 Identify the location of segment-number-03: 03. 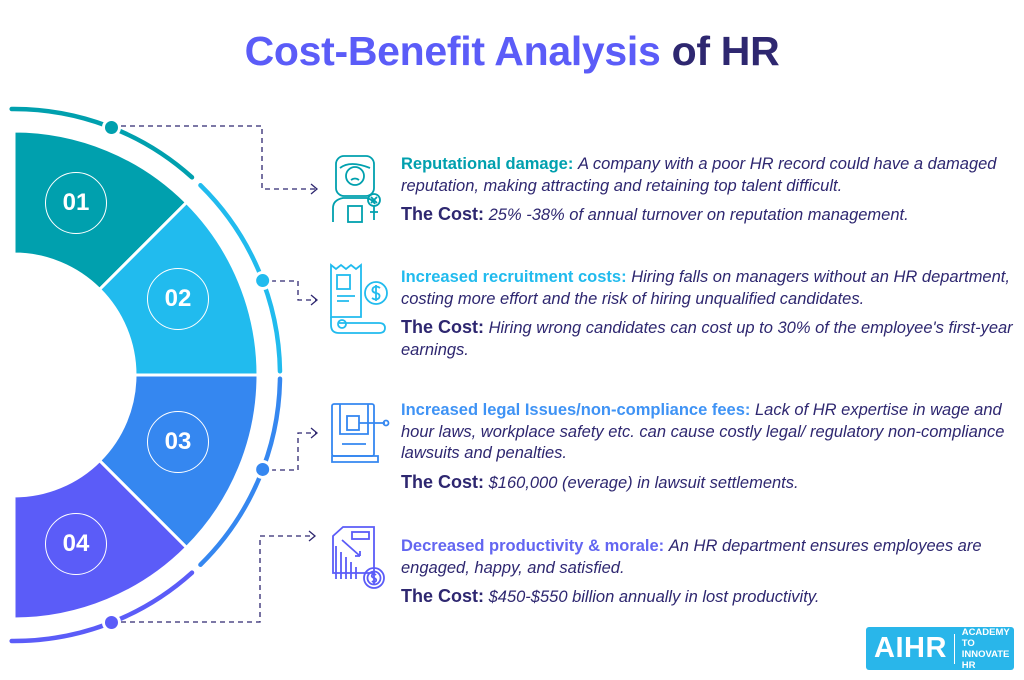
(178, 442).